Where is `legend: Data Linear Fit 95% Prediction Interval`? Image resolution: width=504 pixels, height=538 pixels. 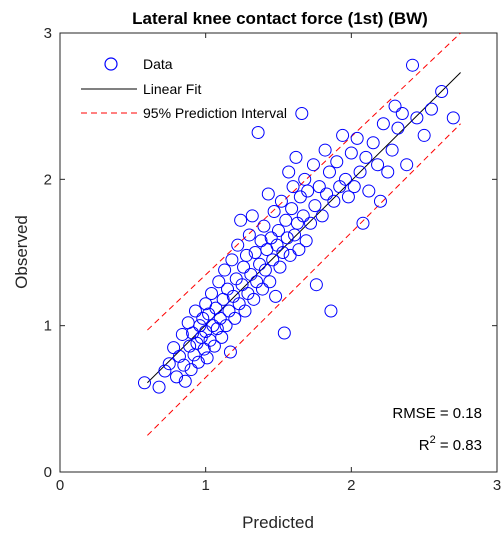
legend: Data Linear Fit 95% Prediction Interval is located at coordinates (184, 88).